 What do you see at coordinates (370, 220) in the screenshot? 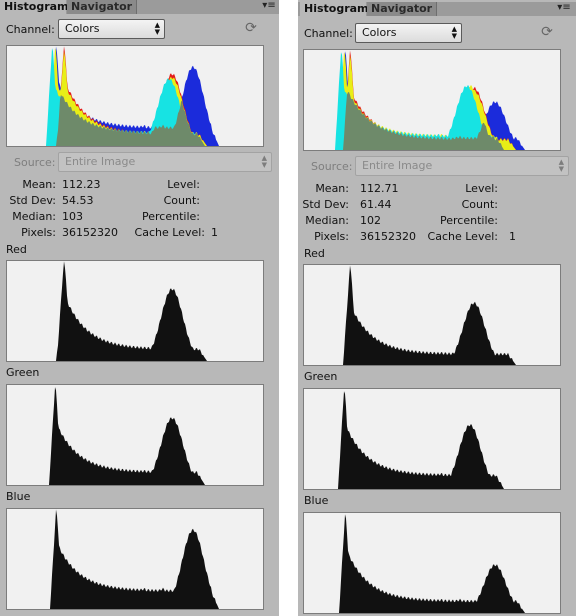
I see `median-value: 102` at bounding box center [370, 220].